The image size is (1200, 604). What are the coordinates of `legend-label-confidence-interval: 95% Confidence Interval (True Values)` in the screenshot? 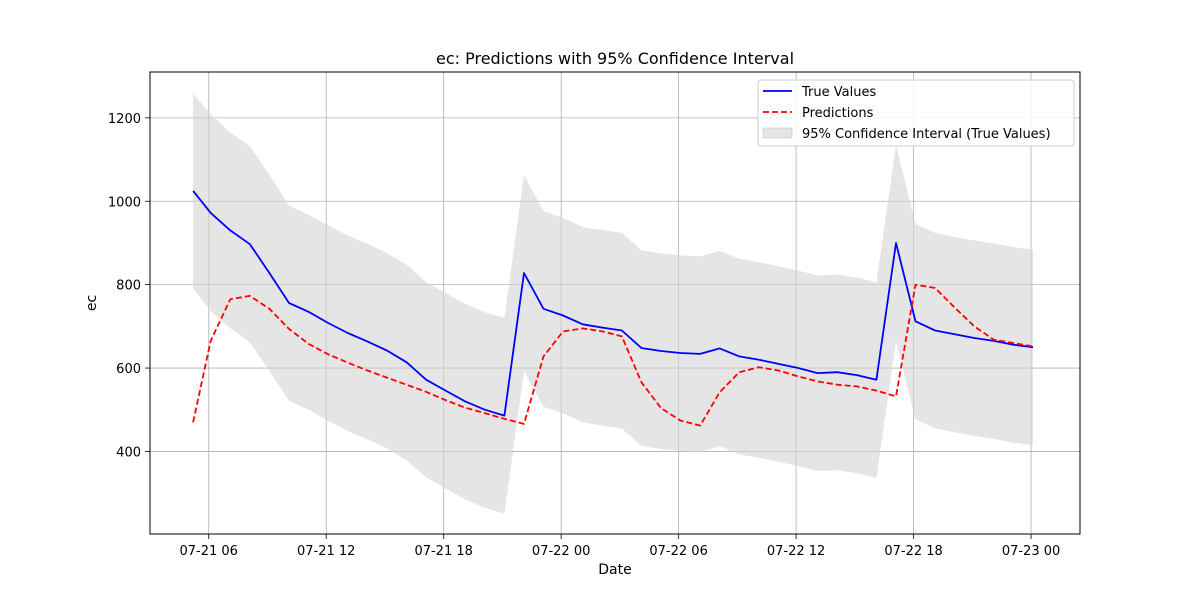 It's located at (926, 134).